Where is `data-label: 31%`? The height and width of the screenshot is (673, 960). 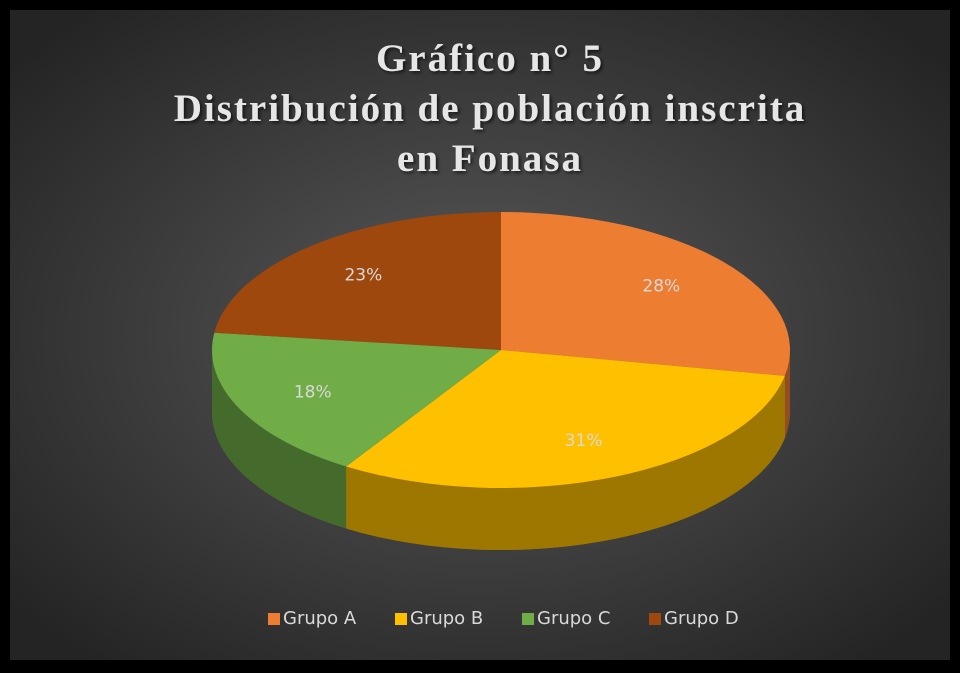
data-label: 31% is located at coordinates (584, 441).